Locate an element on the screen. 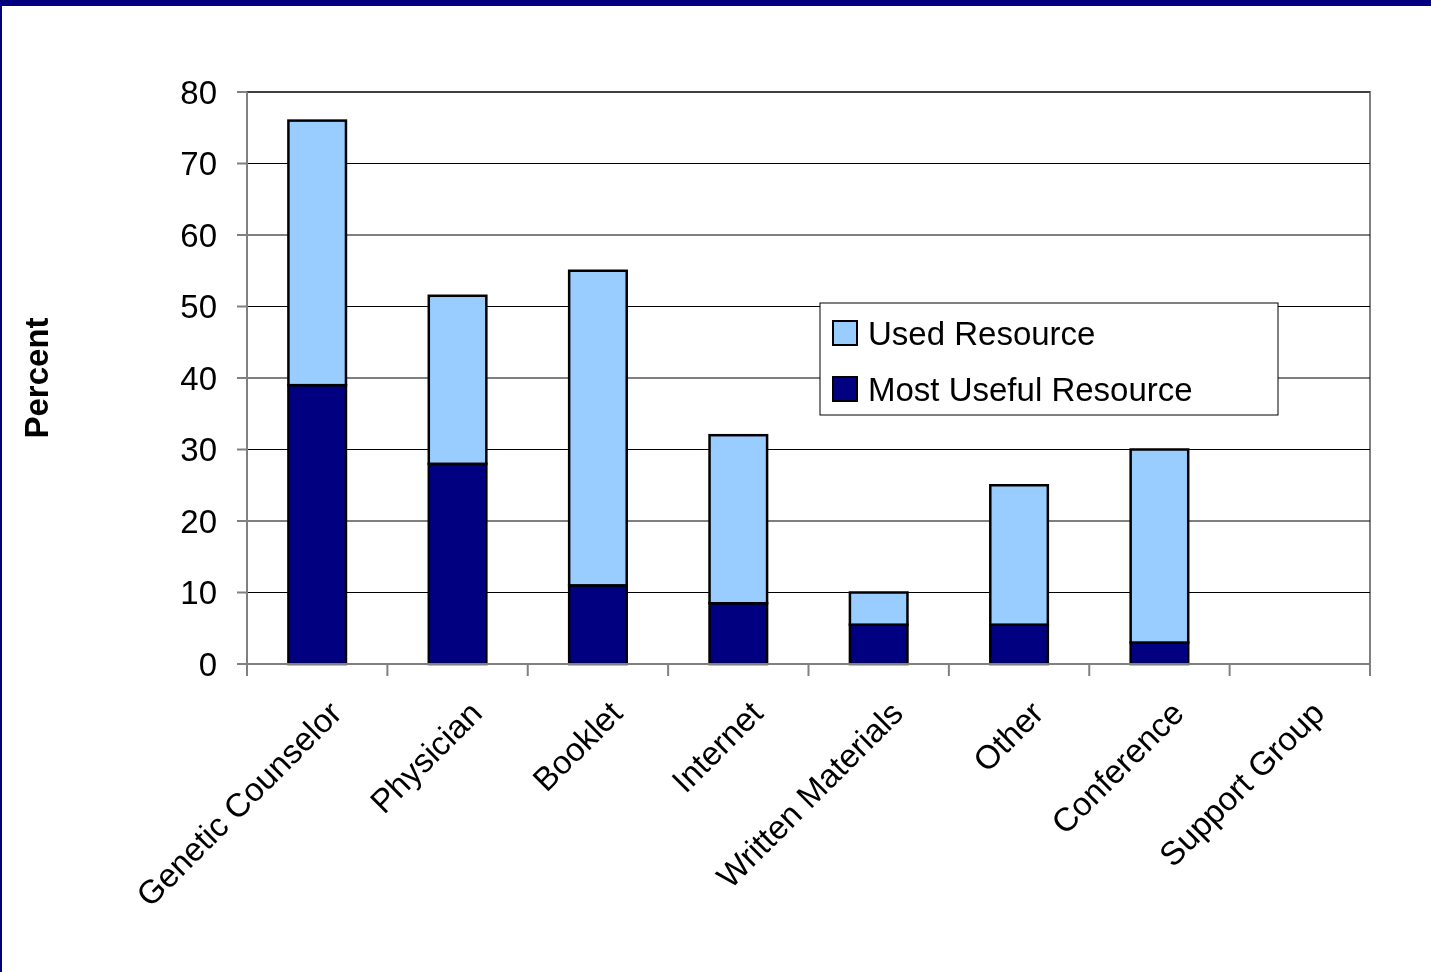 The width and height of the screenshot is (1431, 972). y-tick-label: 70 is located at coordinates (198, 164).